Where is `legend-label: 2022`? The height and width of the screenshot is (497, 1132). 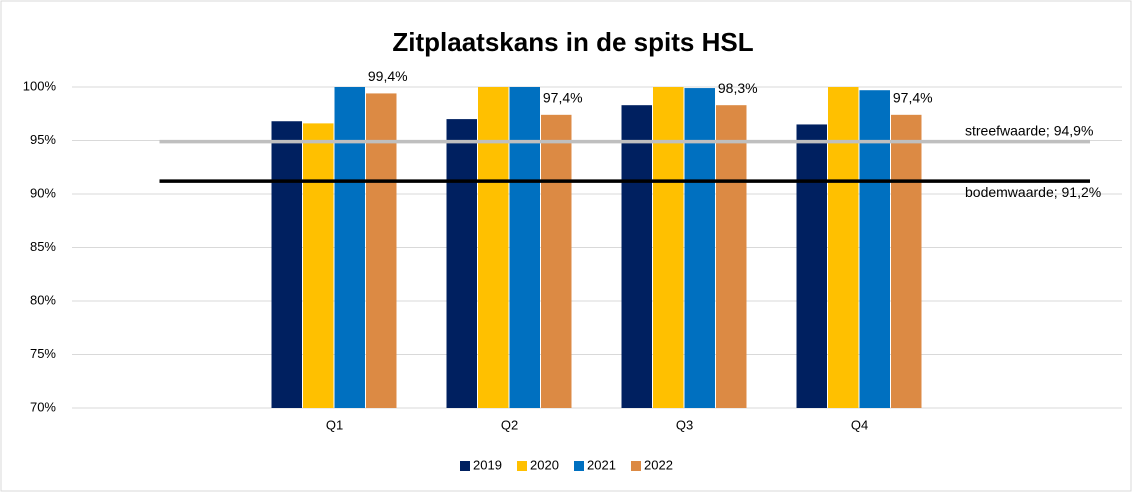 legend-label: 2022 is located at coordinates (658, 464).